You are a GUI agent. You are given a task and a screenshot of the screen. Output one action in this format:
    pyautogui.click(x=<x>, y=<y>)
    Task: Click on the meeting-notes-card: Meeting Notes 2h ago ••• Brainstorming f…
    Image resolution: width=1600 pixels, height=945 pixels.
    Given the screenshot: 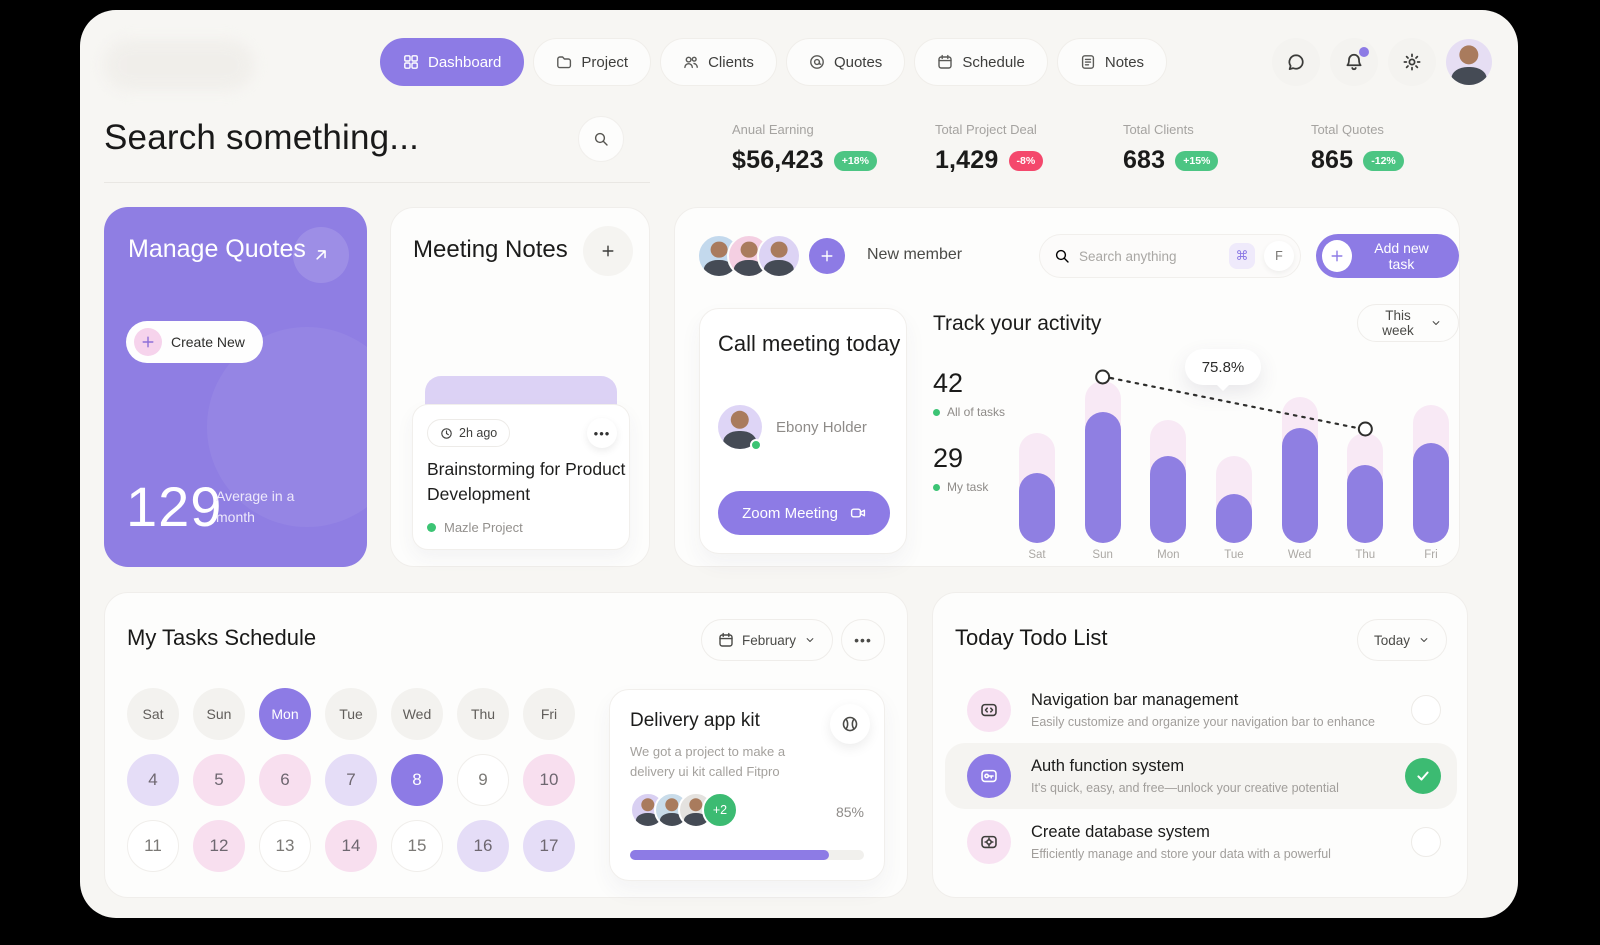 What is the action you would take?
    pyautogui.click(x=520, y=387)
    